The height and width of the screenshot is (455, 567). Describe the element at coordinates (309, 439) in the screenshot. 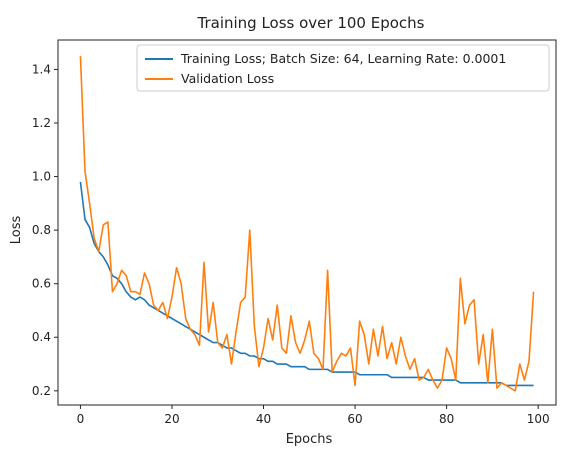

I see `x-axis-label: Epochs` at that location.